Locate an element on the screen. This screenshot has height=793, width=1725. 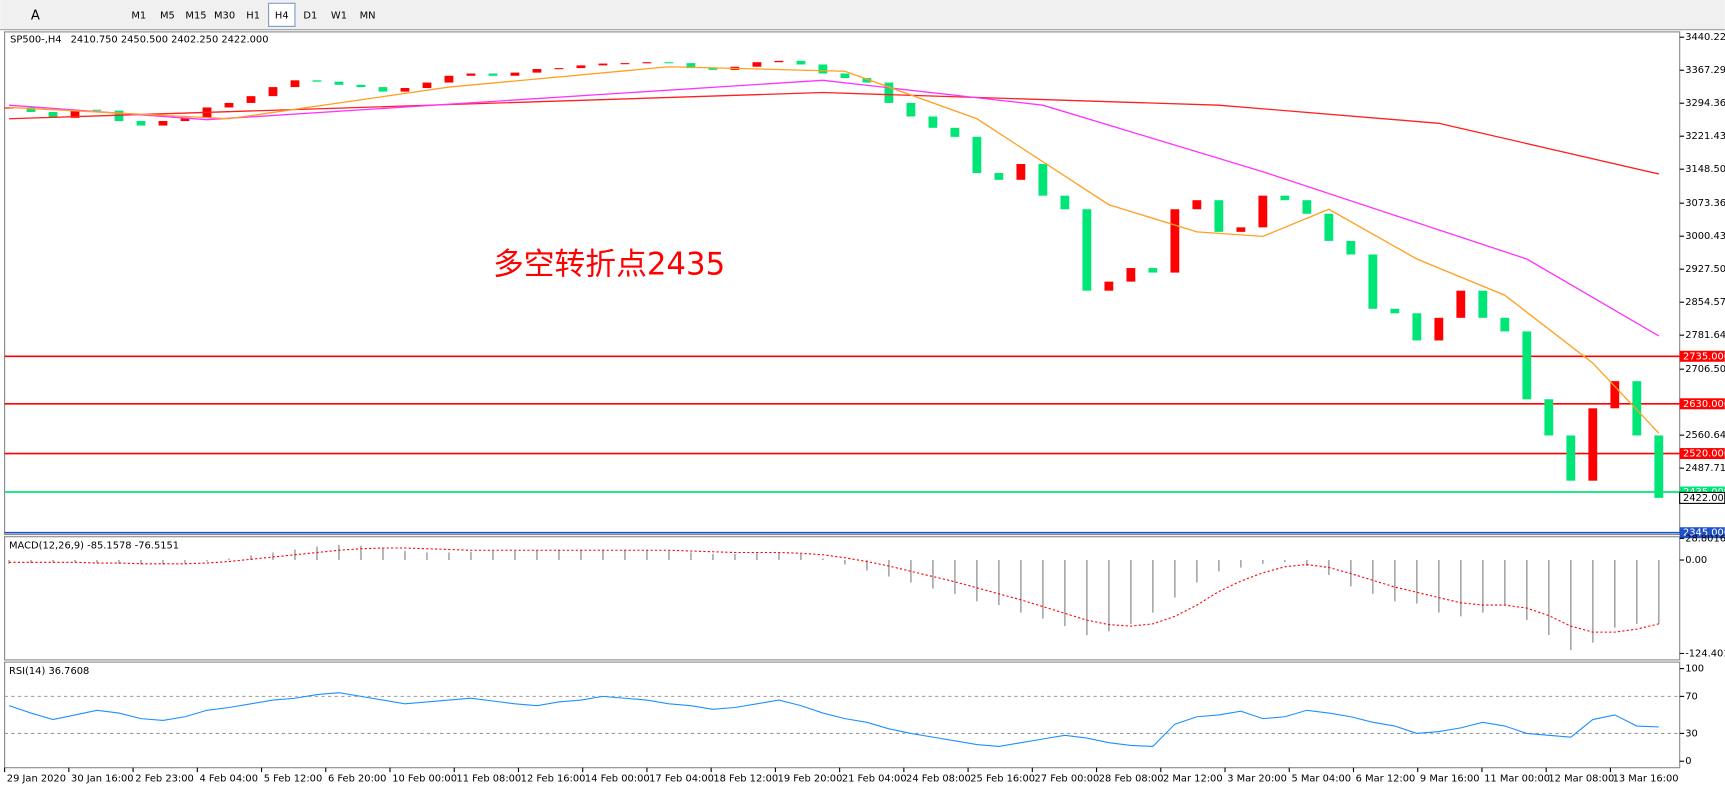
timeframe-button: D1 is located at coordinates (310, 15).